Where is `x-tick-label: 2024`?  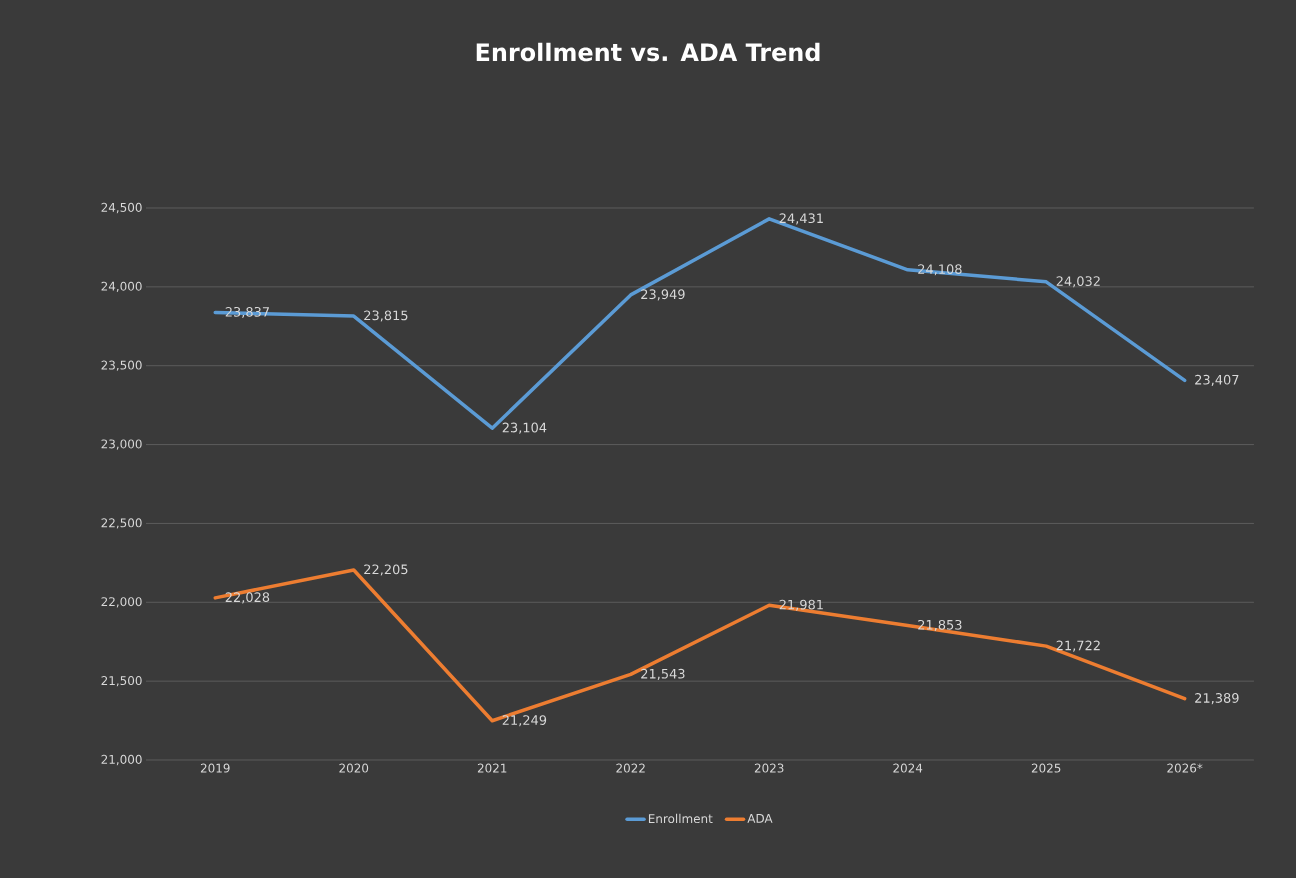
x-tick-label: 2024 is located at coordinates (908, 768).